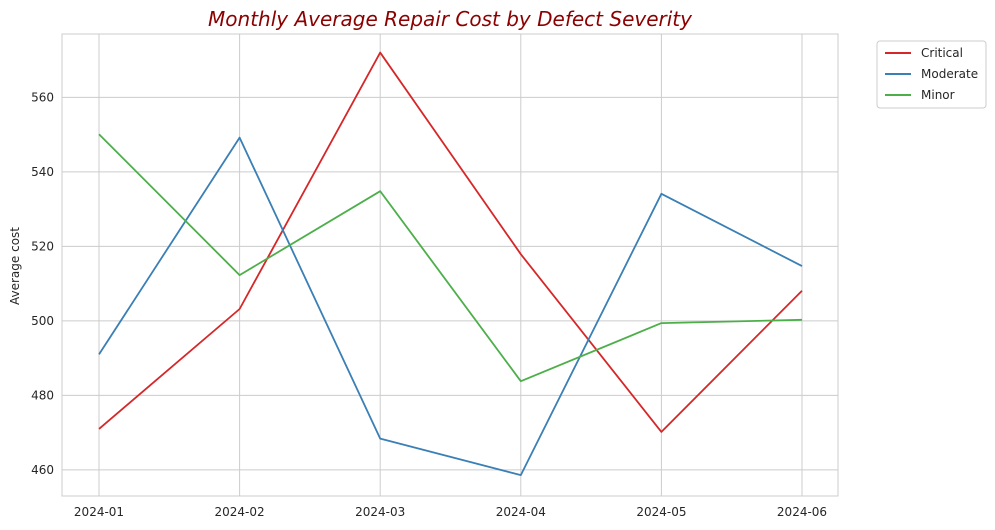 The height and width of the screenshot is (530, 995). What do you see at coordinates (42, 283) in the screenshot?
I see `y-axis-ticks: 460 480 500 520 540 560` at bounding box center [42, 283].